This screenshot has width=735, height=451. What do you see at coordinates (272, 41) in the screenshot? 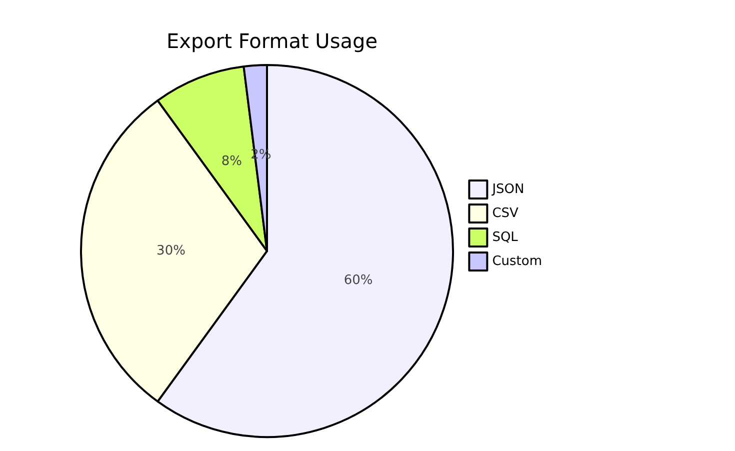
I see `chart-title: Export Format Usage` at bounding box center [272, 41].